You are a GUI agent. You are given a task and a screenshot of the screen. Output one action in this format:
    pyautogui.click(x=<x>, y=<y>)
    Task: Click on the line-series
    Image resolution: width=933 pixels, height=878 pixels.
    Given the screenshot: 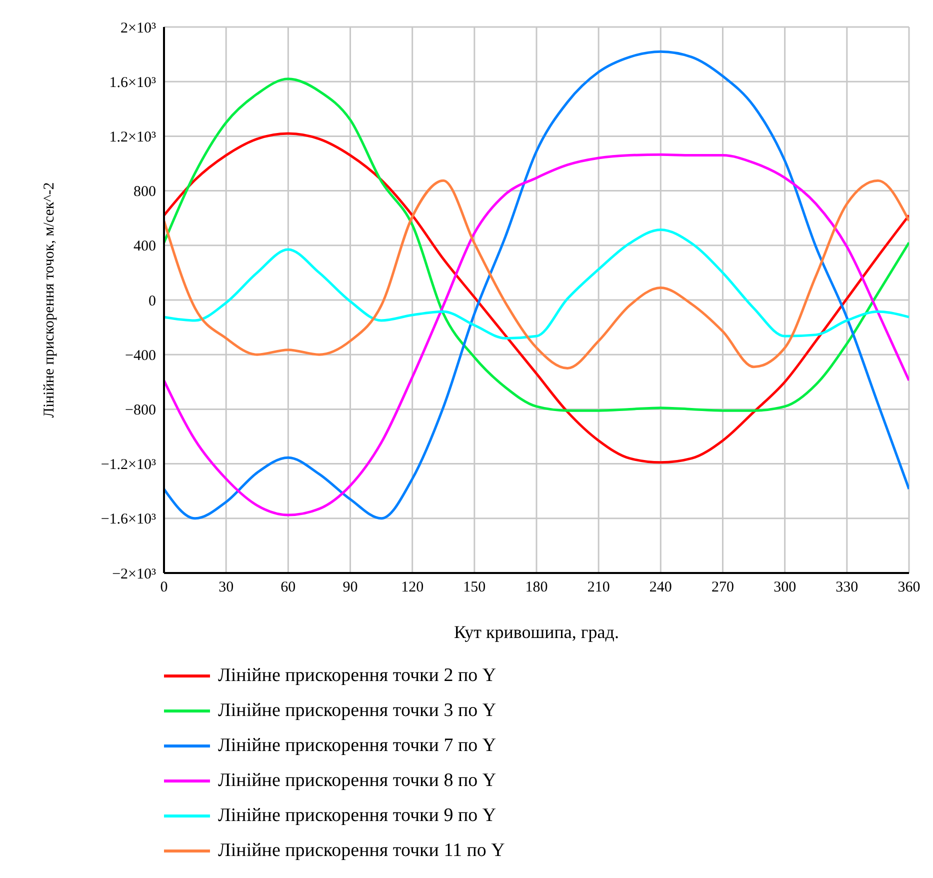 What is the action you would take?
    pyautogui.click(x=536, y=284)
    